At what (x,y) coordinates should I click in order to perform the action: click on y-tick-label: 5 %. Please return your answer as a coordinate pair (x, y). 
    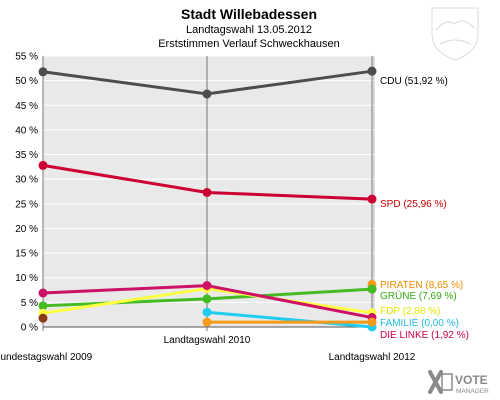
    Looking at the image, I should click on (29, 303).